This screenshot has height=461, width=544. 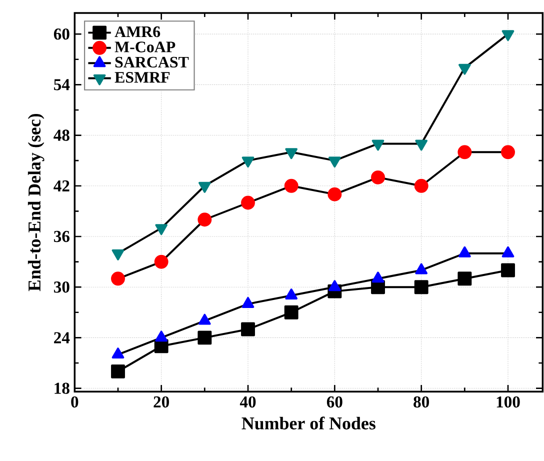 I want to click on y-tick-label: 48, so click(x=62, y=135).